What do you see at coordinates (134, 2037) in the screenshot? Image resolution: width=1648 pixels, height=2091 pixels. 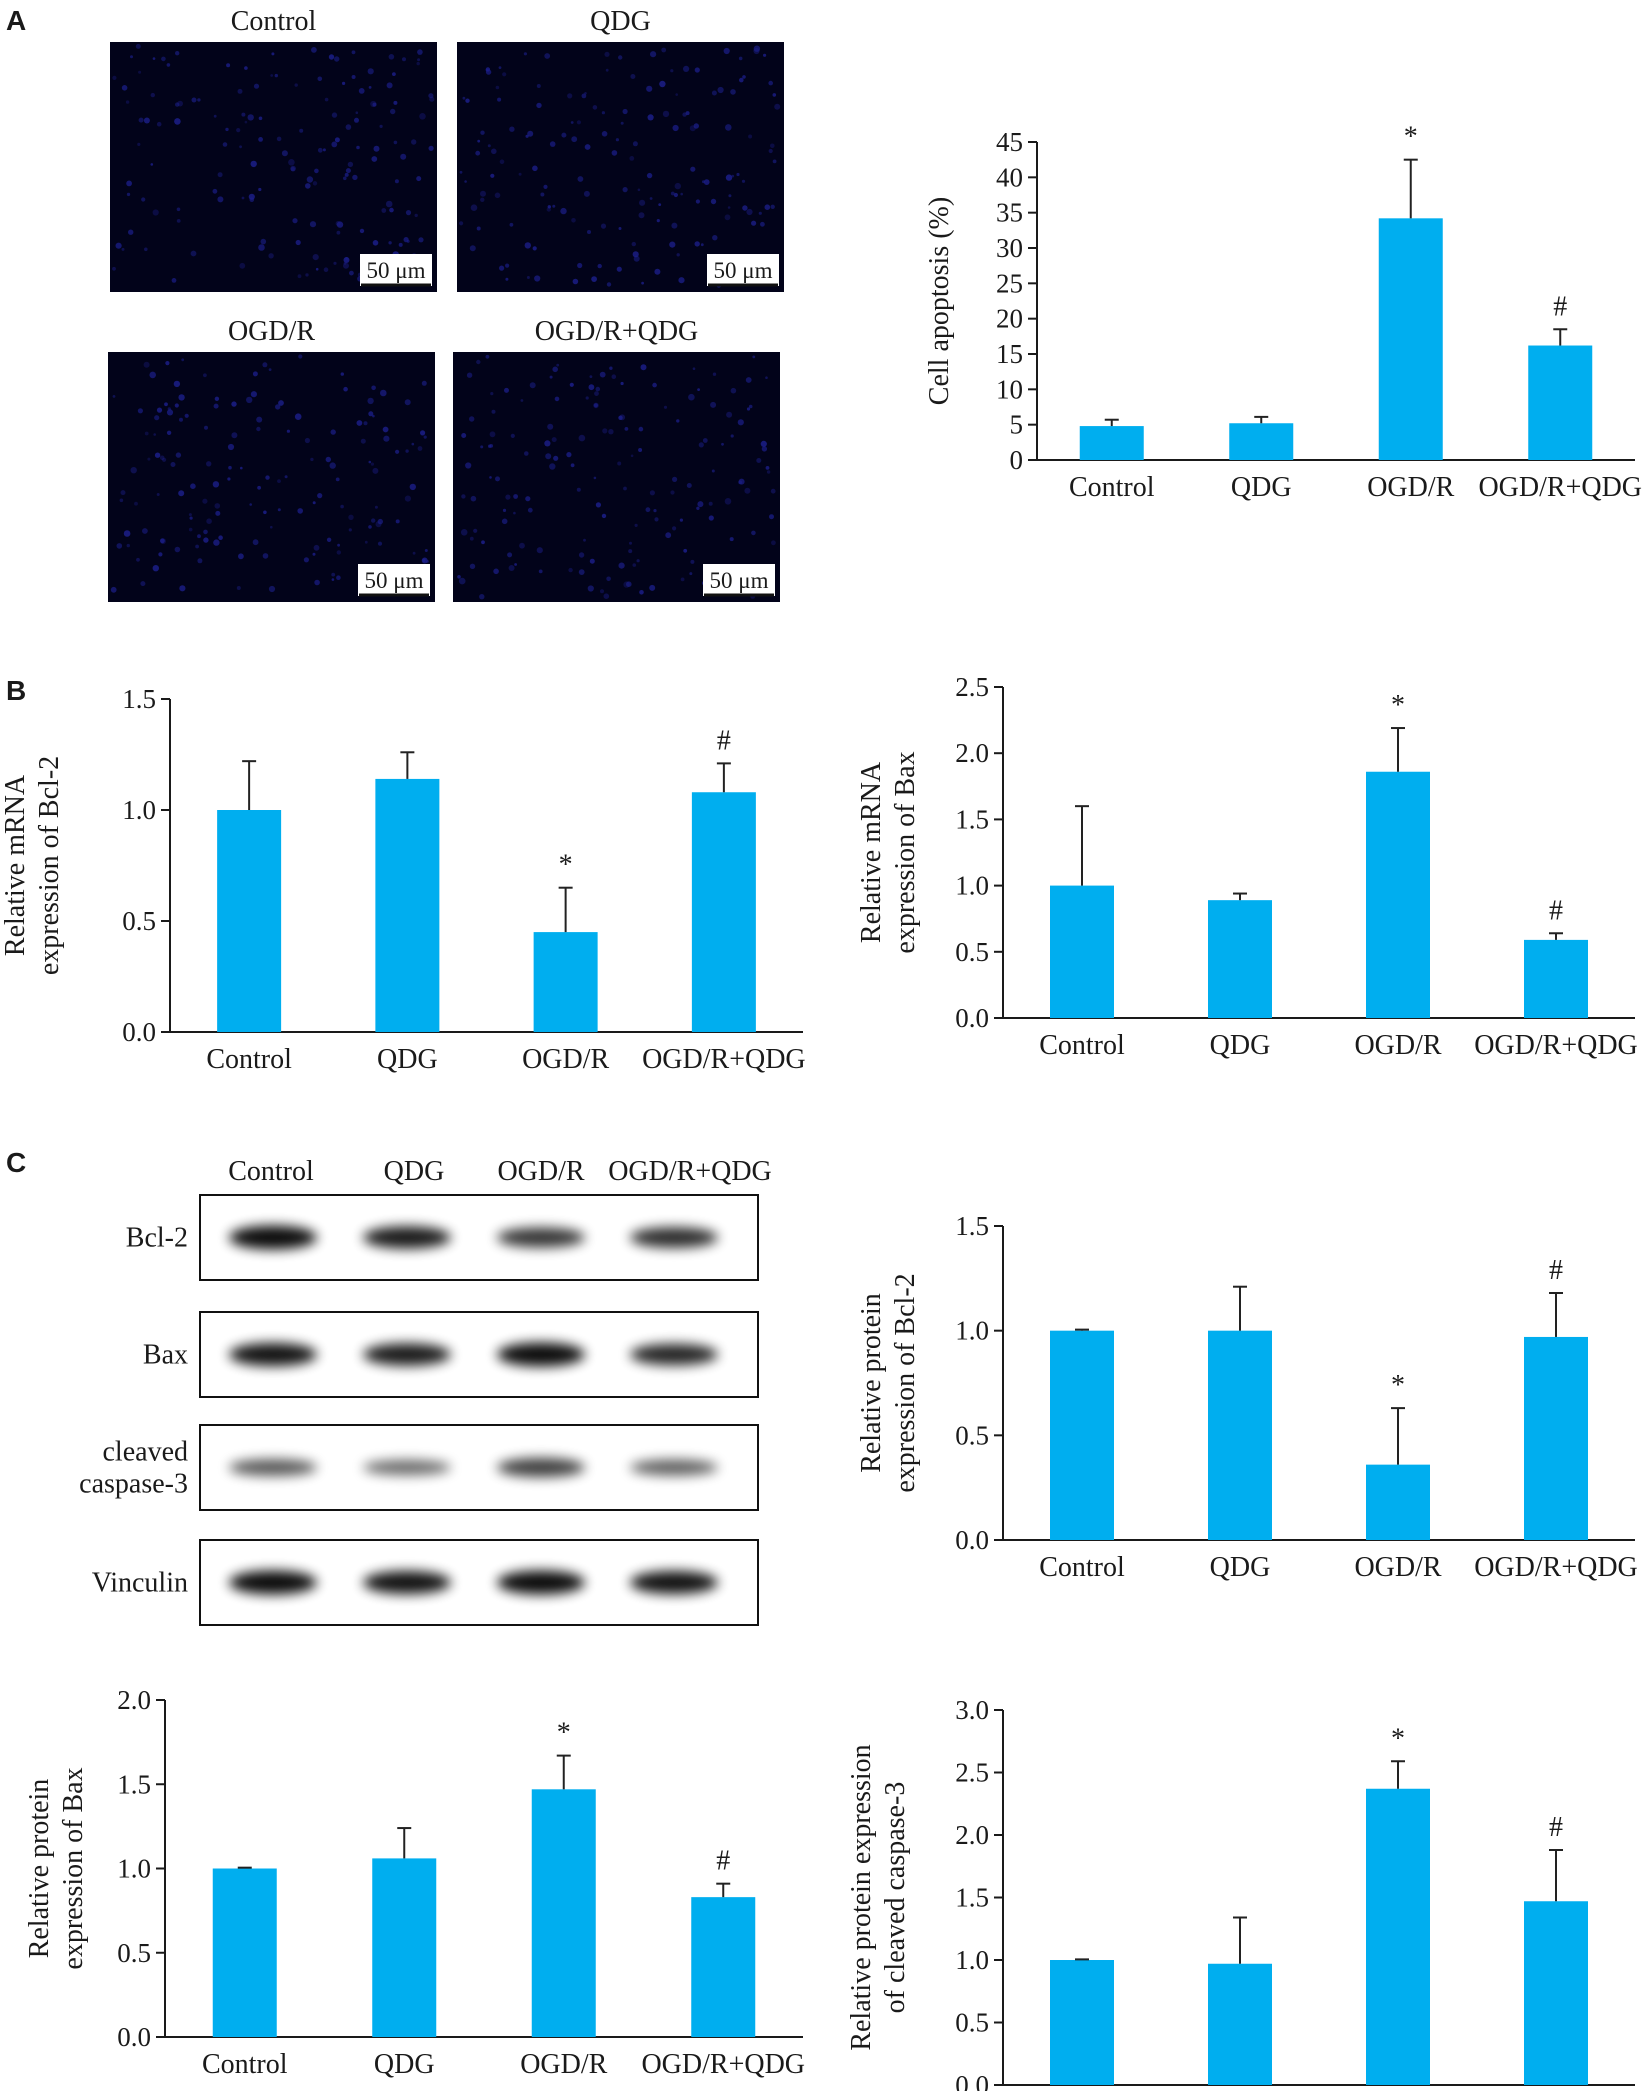 I see `y-tick-label: 0.0` at bounding box center [134, 2037].